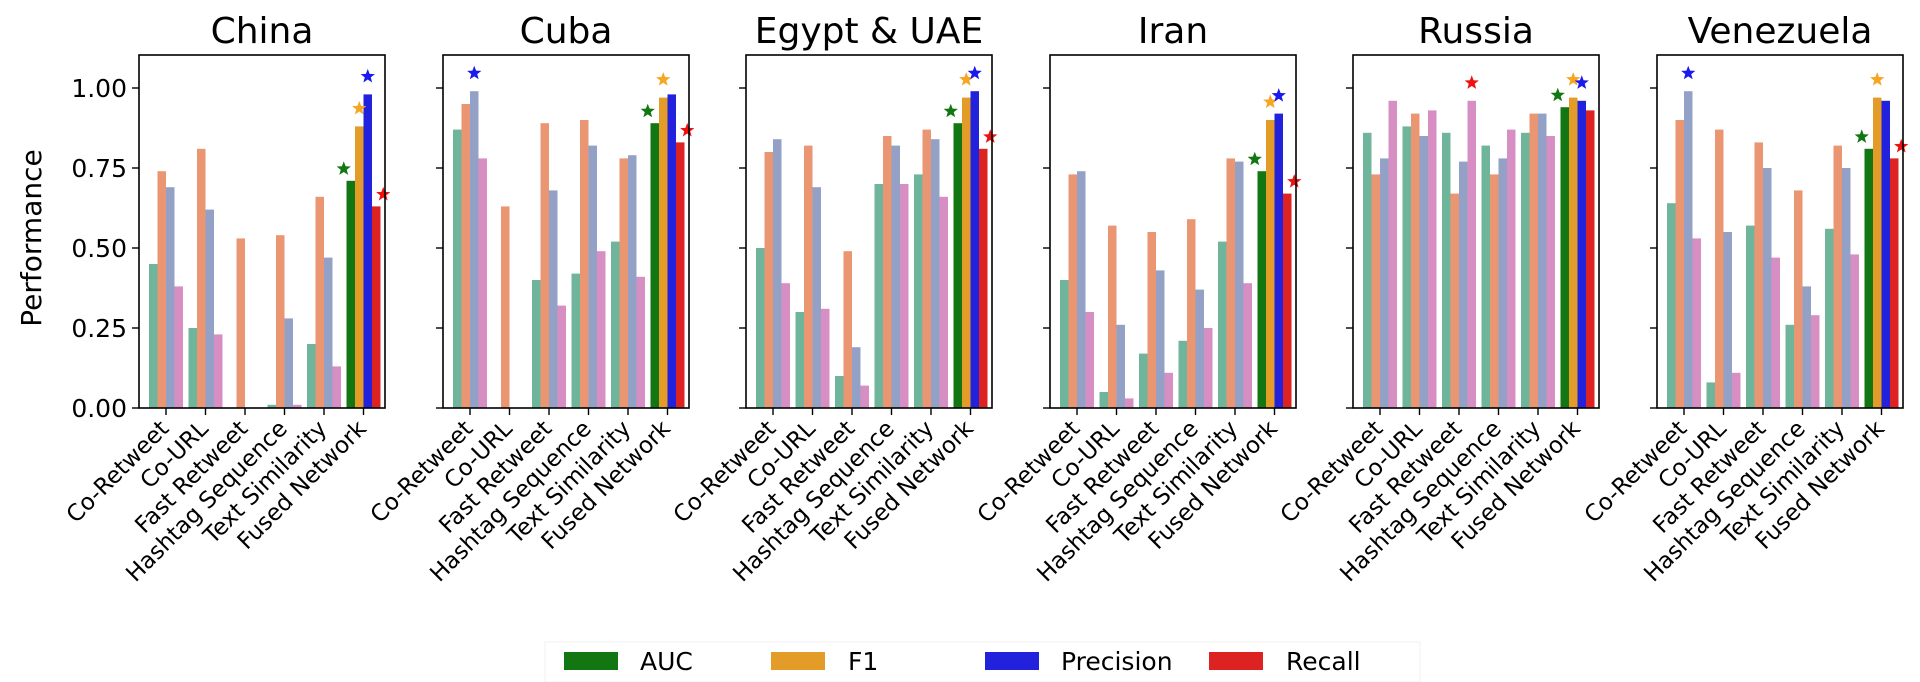 Image resolution: width=1920 pixels, height=682 pixels. I want to click on bar-fused-network-f1, so click(1573, 252).